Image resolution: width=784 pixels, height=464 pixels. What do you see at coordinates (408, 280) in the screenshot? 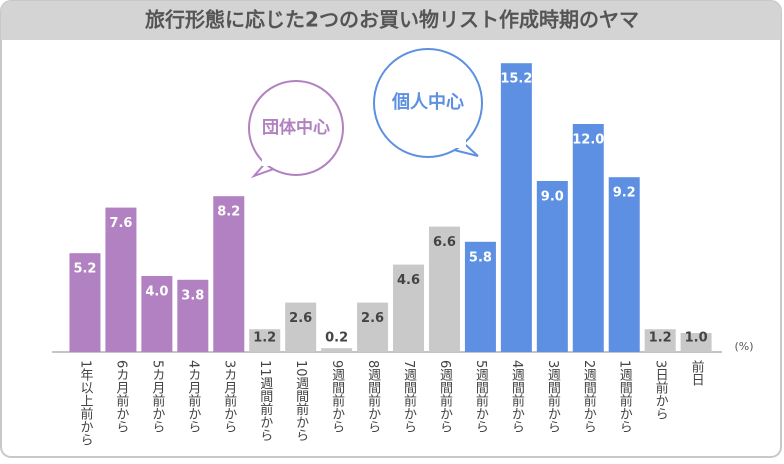
I see `value-label: 4.6` at bounding box center [408, 280].